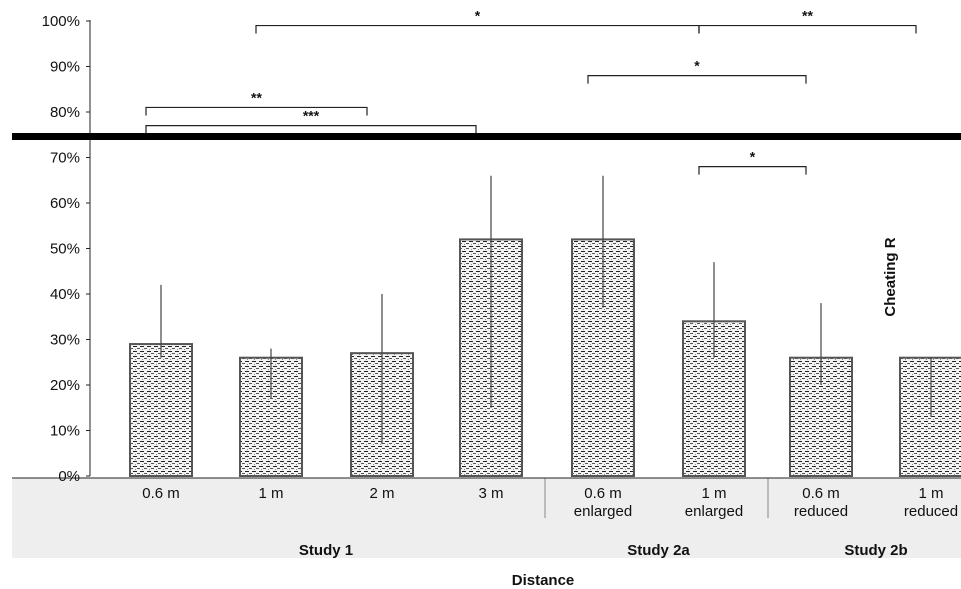 The image size is (961, 589). Describe the element at coordinates (61, 21) in the screenshot. I see `y-tick-label: 100%` at that location.